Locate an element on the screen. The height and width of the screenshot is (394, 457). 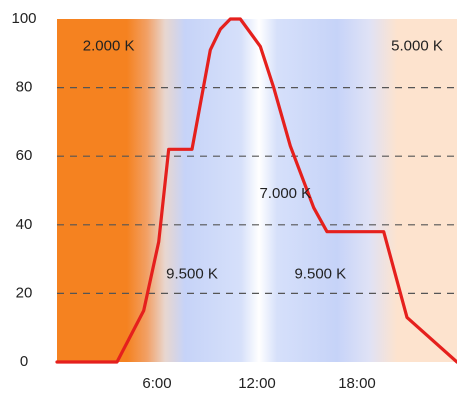
x-tick-label-2: 18:00 is located at coordinates (357, 383).